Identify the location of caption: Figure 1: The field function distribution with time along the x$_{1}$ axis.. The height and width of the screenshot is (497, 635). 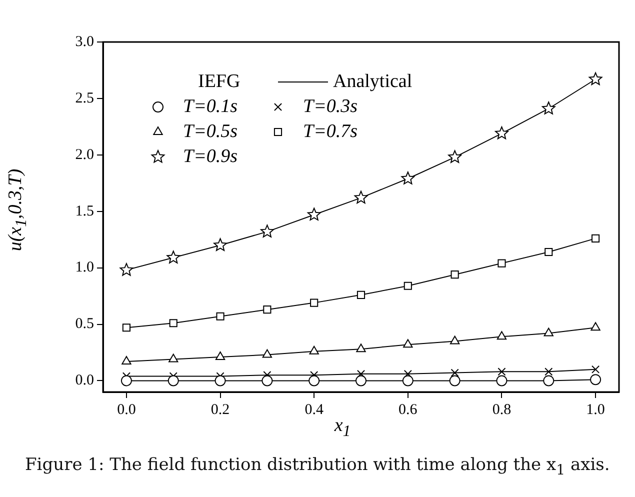
(317, 466).